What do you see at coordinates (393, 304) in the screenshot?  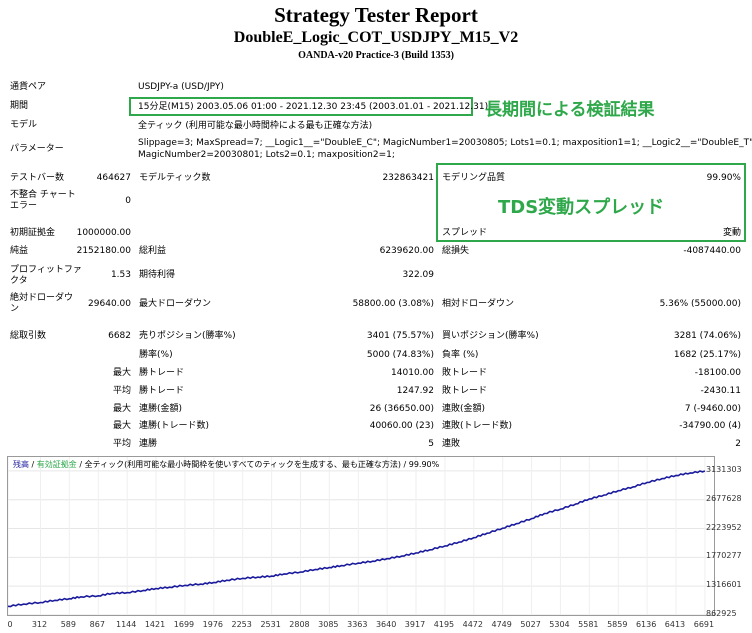 I see `max-dd-value: 58800.00 (3.08%)` at bounding box center [393, 304].